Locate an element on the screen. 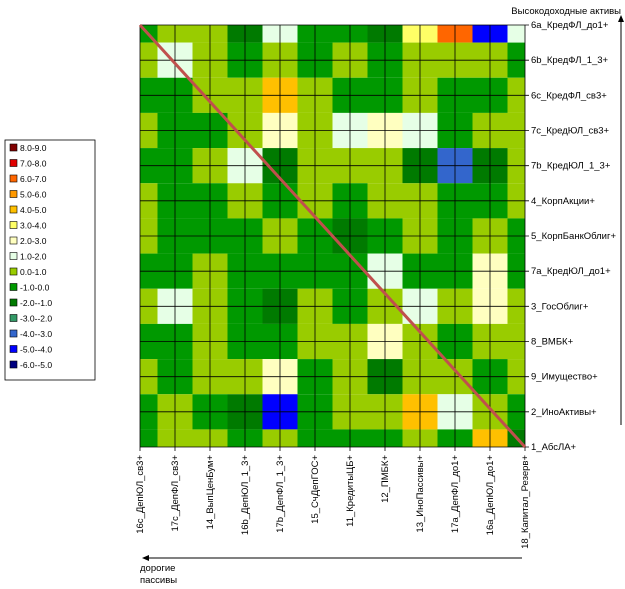 This screenshot has height=589, width=625. legend-label: -2.0--1.0 is located at coordinates (36, 303).